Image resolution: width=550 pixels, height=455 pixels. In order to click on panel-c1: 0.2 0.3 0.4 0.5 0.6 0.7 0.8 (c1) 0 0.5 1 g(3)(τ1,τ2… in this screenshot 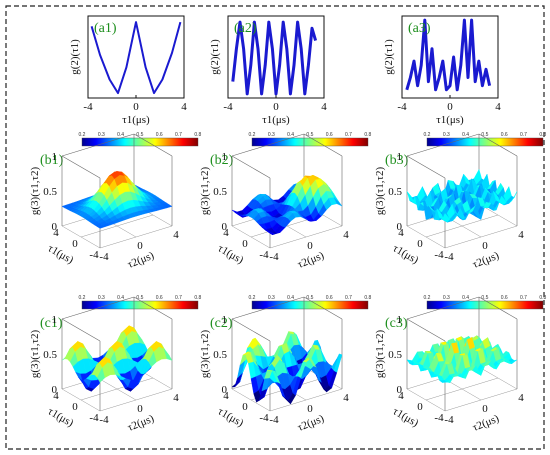, I will do `click(115, 364)`.